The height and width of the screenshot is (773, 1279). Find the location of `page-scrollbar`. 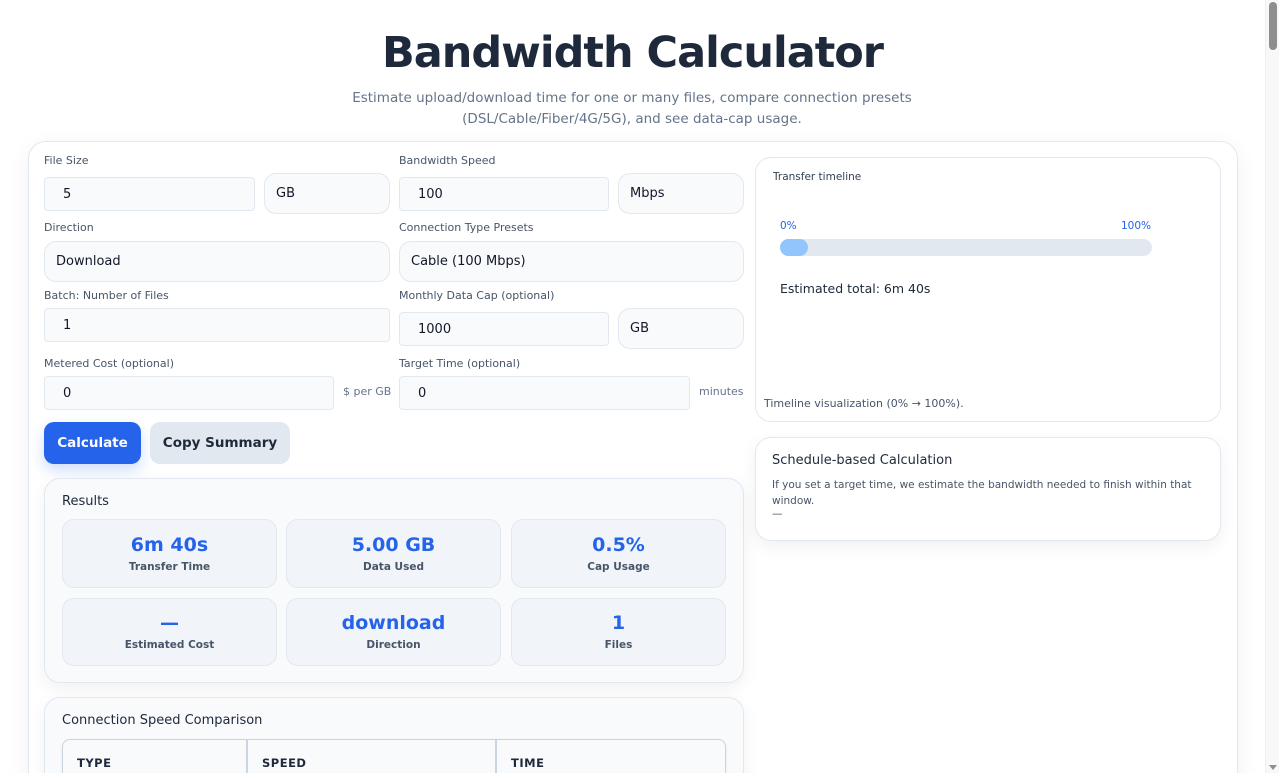

page-scrollbar is located at coordinates (1272, 386).